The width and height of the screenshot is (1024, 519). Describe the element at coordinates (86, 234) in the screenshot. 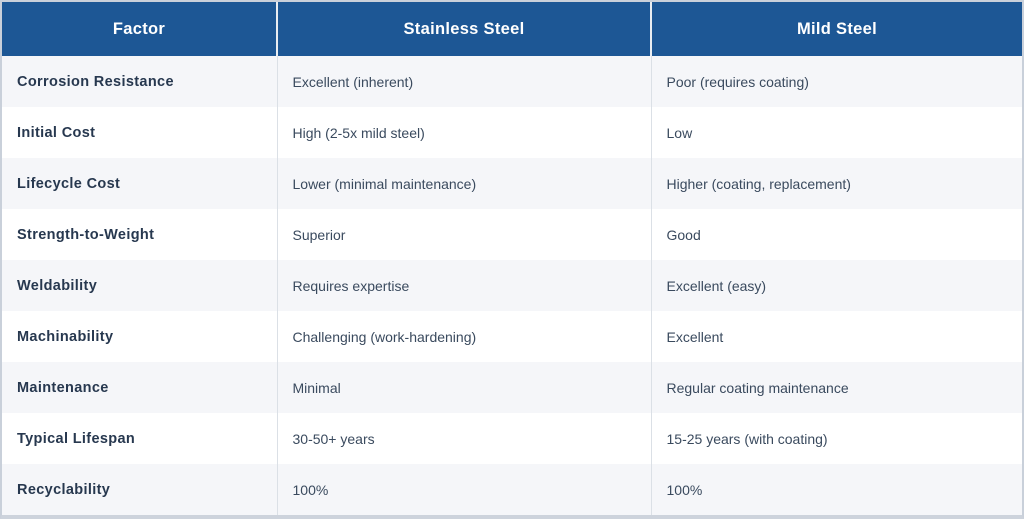

I see `factor-cell: Strength-to-Weight` at that location.